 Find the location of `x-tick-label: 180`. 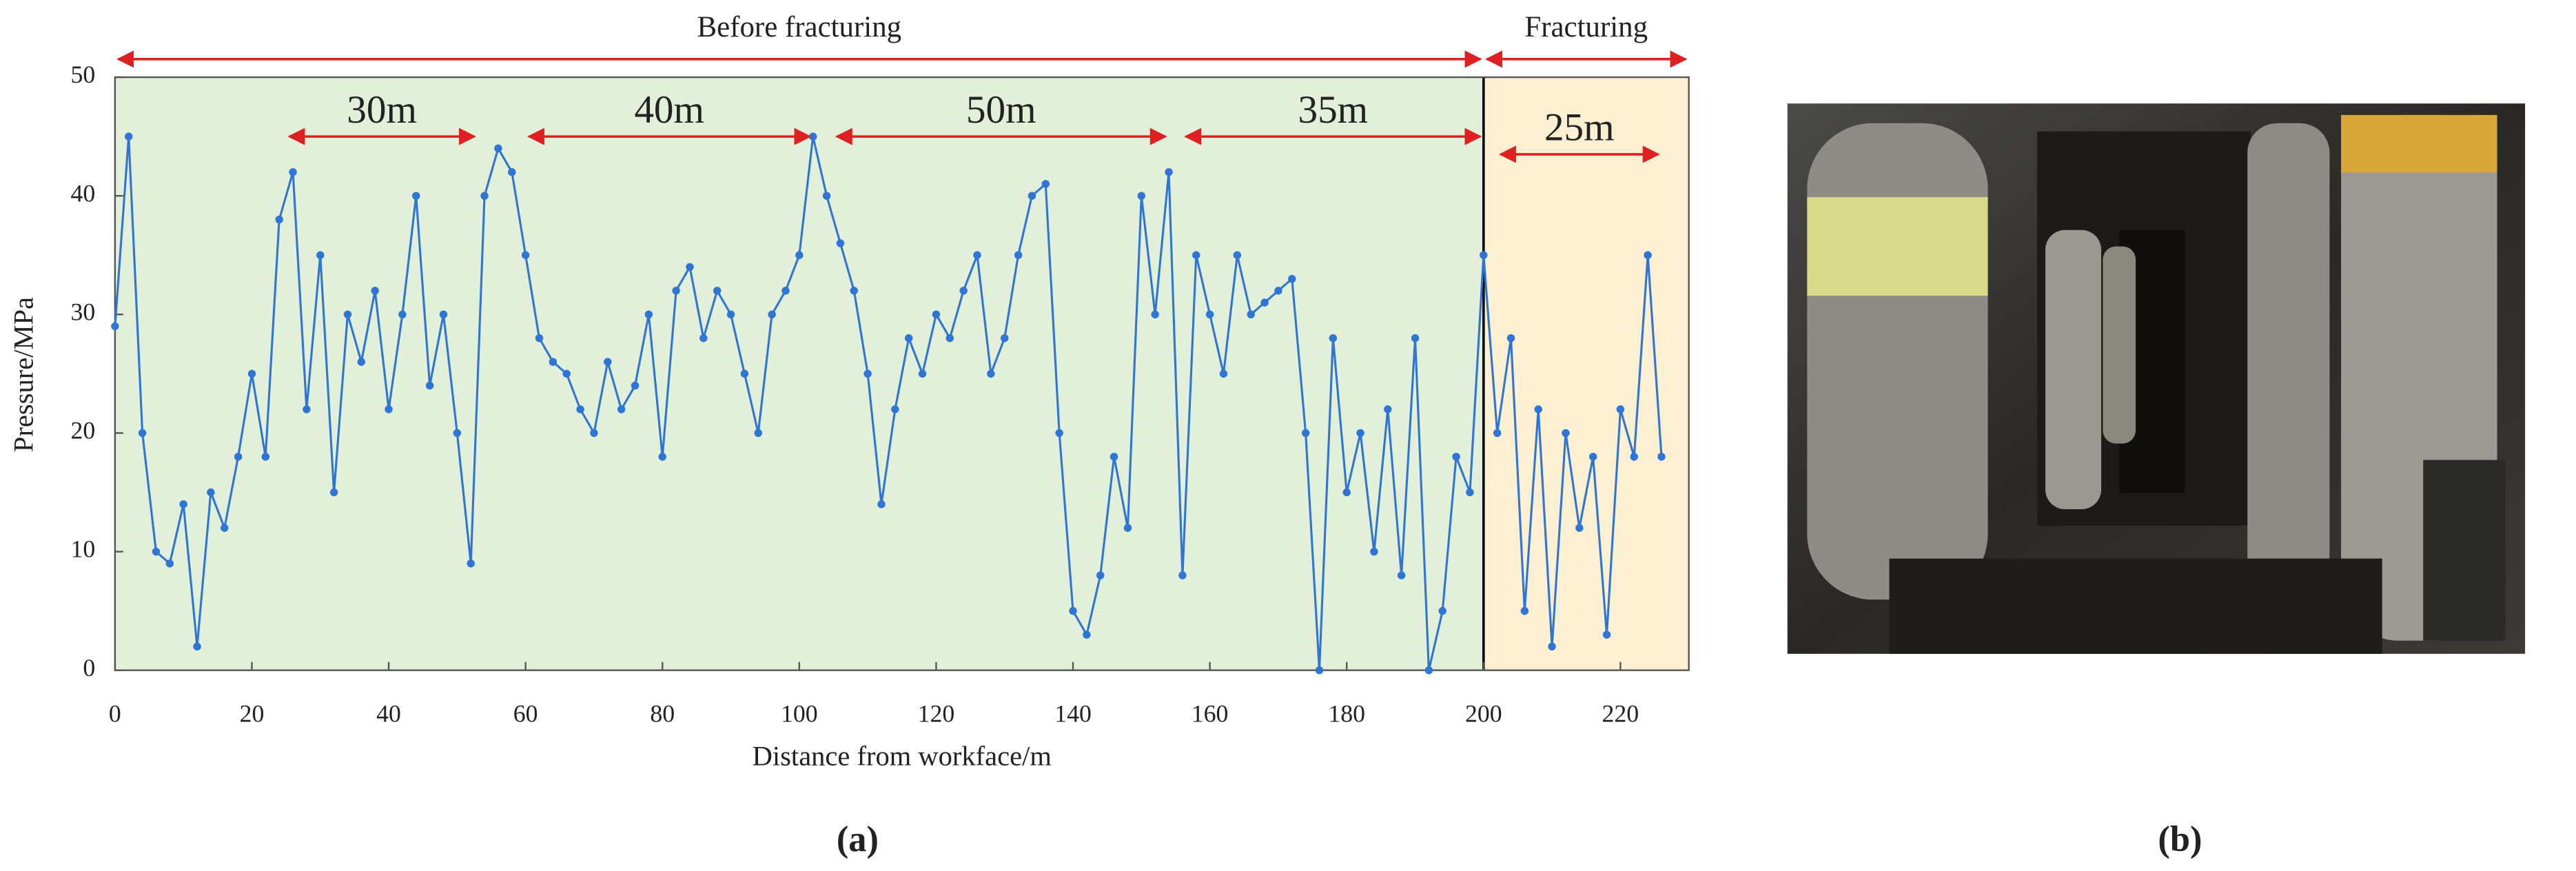

x-tick-label: 180 is located at coordinates (1346, 714).